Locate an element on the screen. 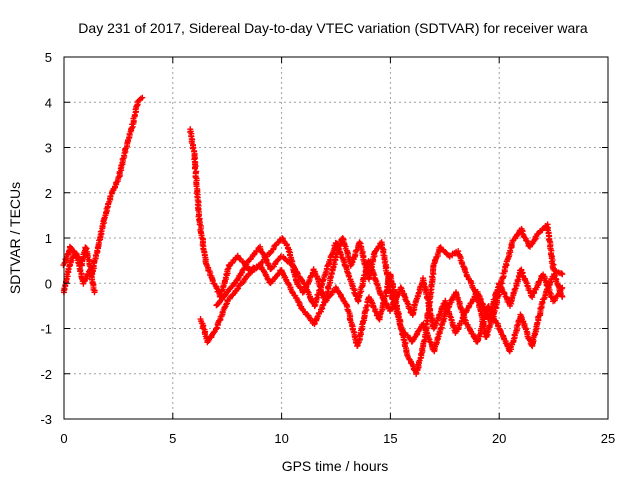  x-tick-label: 20 is located at coordinates (499, 438).